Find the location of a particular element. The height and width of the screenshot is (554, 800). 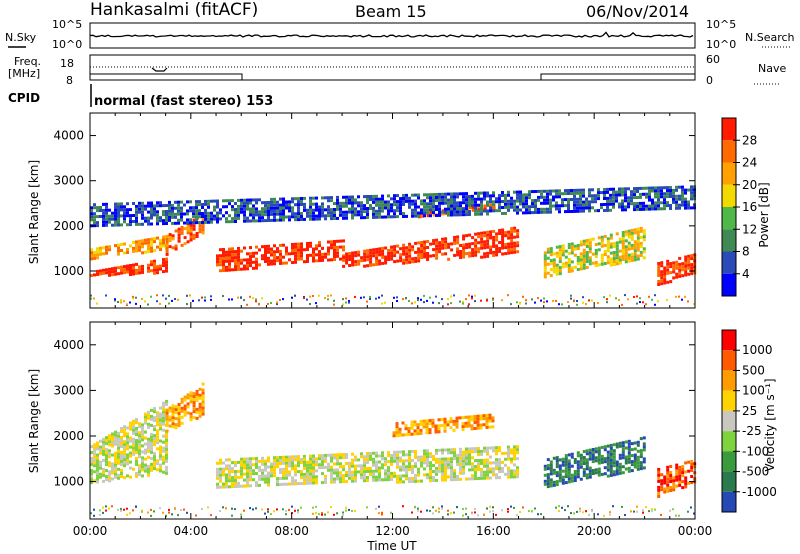

power-colorbar-tick-label: 20 is located at coordinates (749, 185).